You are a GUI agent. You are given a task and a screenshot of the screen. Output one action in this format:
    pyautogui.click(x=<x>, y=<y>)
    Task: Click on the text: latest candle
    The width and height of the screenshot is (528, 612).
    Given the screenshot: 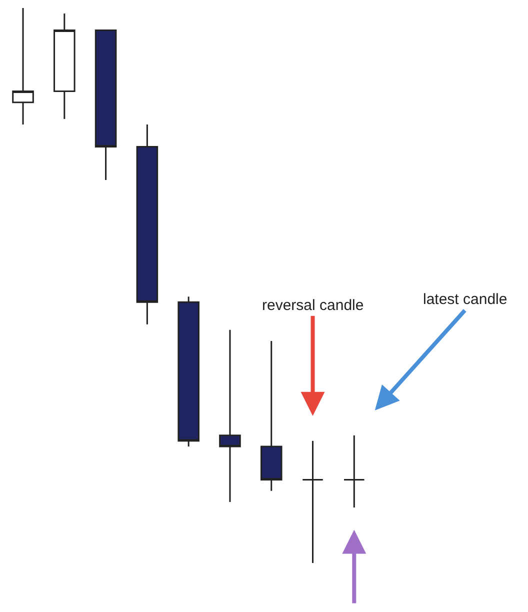 What is the action you would take?
    pyautogui.click(x=465, y=299)
    